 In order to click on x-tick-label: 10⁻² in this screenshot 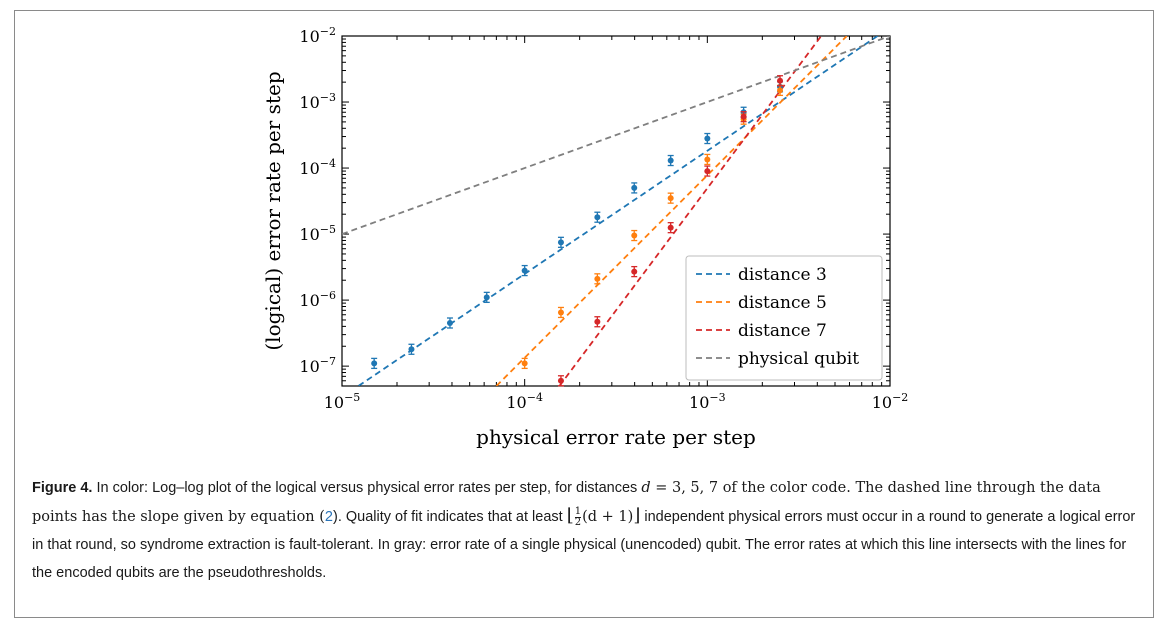, I will do `click(890, 401)`.